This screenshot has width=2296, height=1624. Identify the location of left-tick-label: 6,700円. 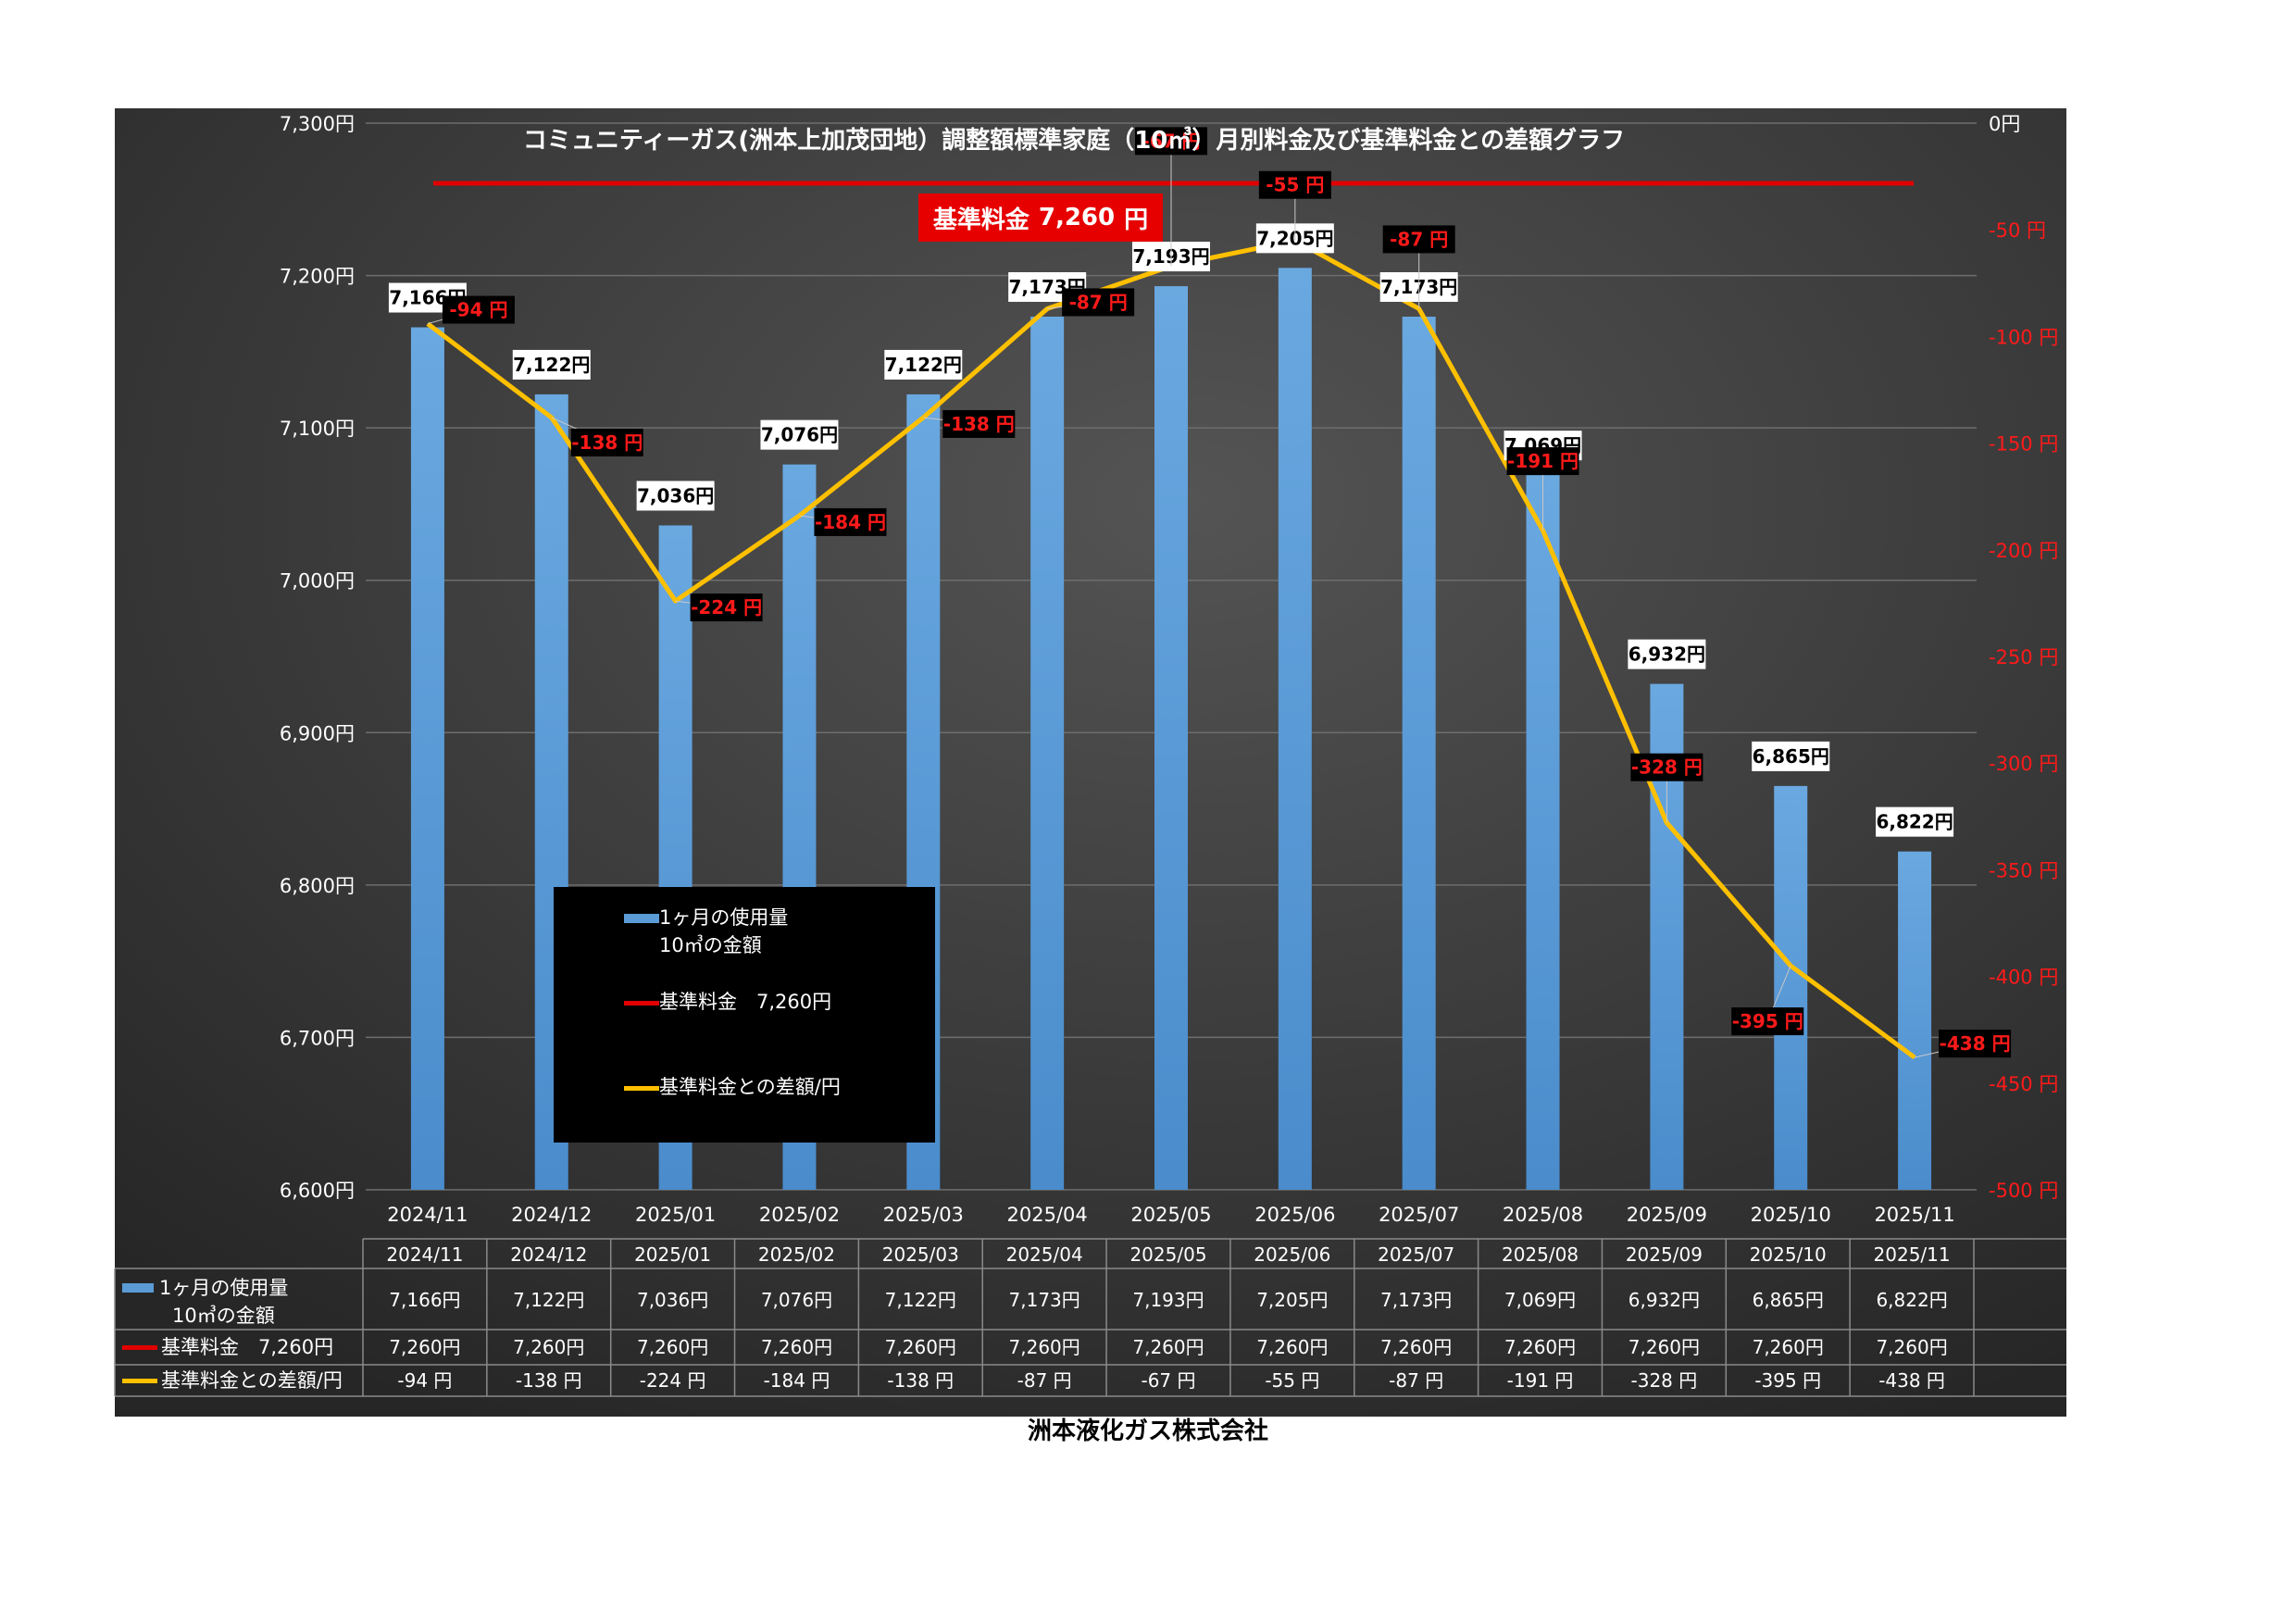
(317, 1038).